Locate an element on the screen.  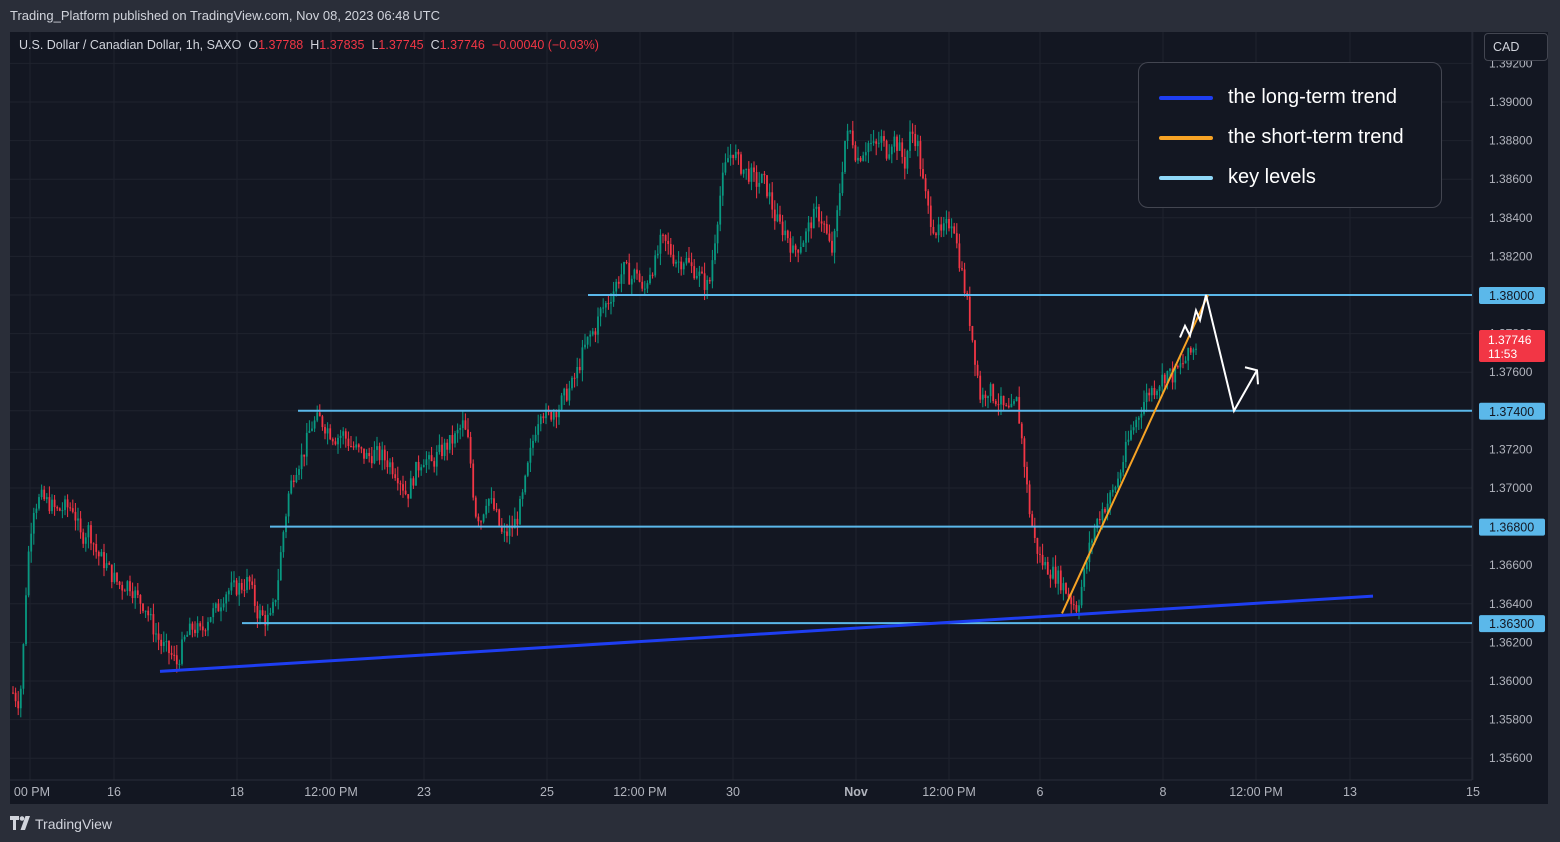
long-term-trend-line is located at coordinates (766, 633).